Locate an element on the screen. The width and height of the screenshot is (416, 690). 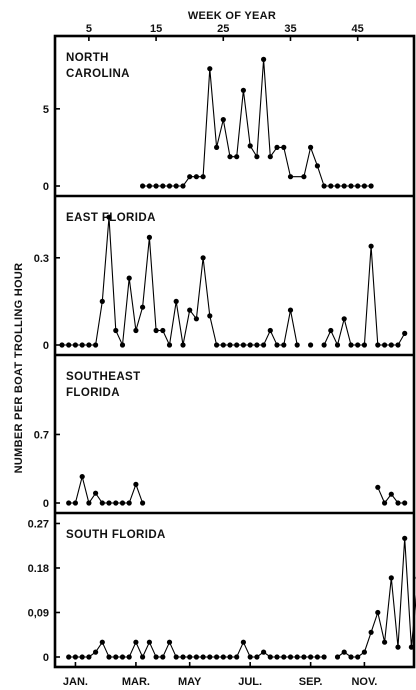
panel-title: SOUTHEAST is located at coordinates (103, 377).